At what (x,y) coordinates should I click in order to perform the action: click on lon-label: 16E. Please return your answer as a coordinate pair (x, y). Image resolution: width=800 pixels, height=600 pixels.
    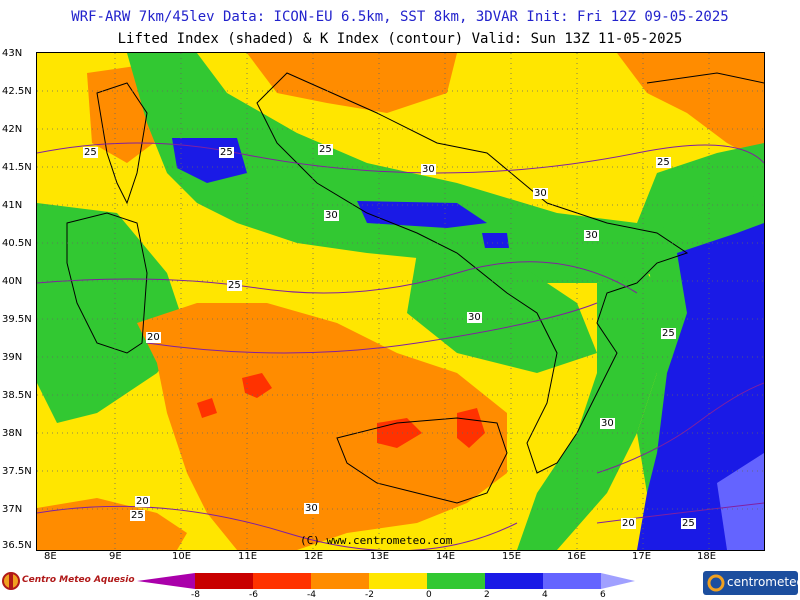
    Looking at the image, I should click on (577, 556).